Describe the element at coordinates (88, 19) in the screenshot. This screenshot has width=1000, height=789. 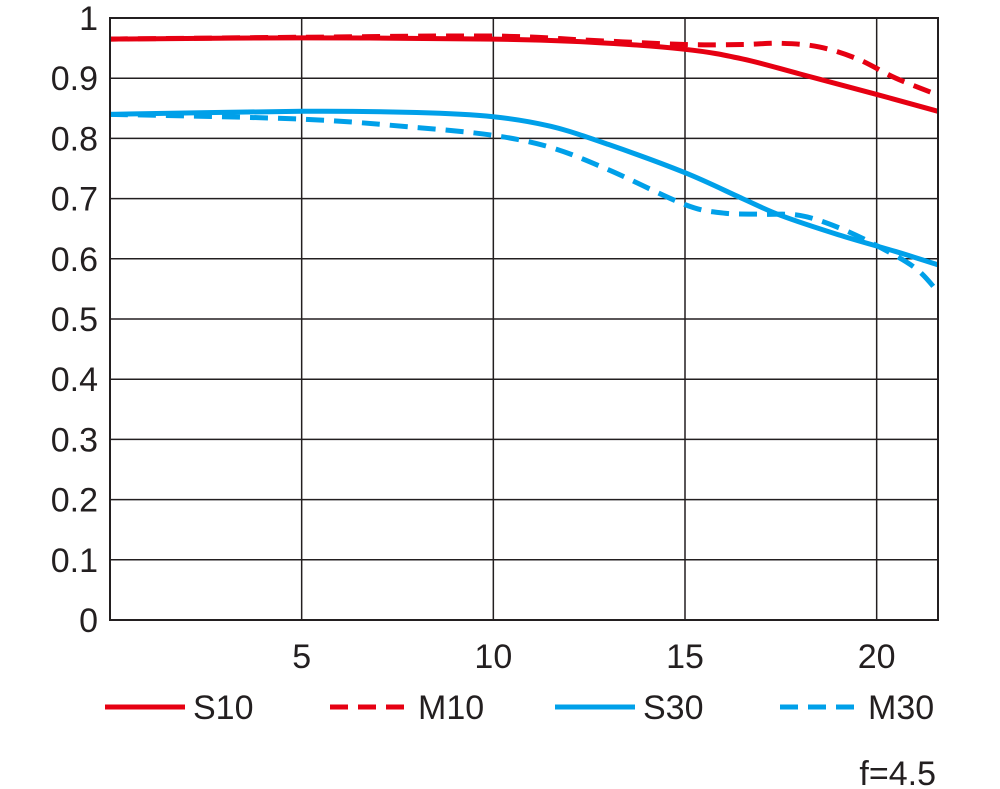
I see `y-tick-label: 1` at that location.